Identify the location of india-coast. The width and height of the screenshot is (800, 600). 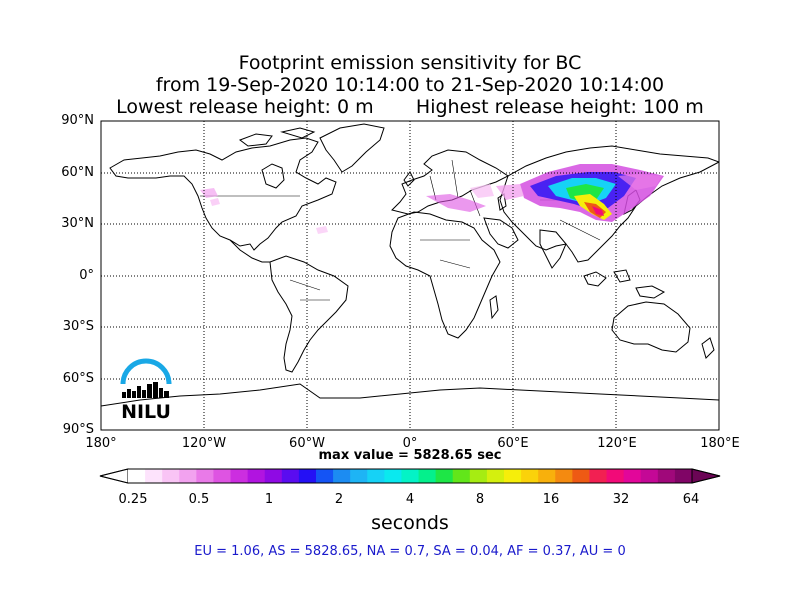
(553, 249).